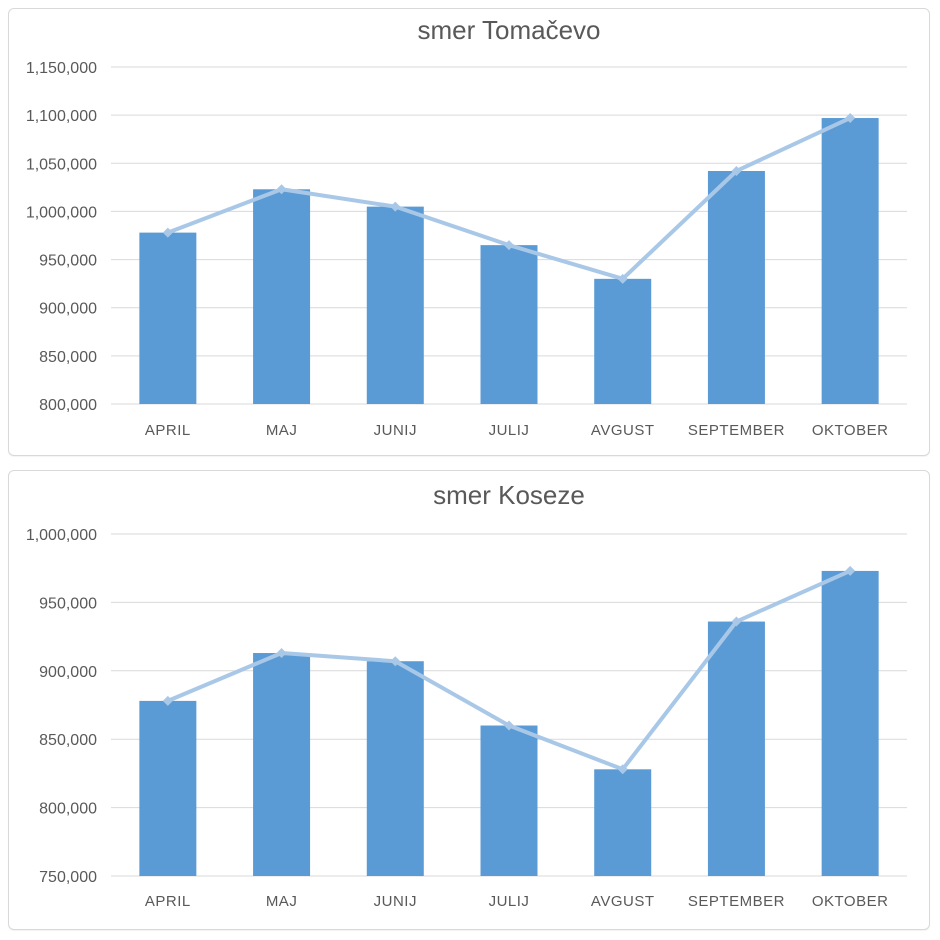 This screenshot has height=940, width=940. I want to click on chart-title: smer Tomačevo, so click(509, 30).